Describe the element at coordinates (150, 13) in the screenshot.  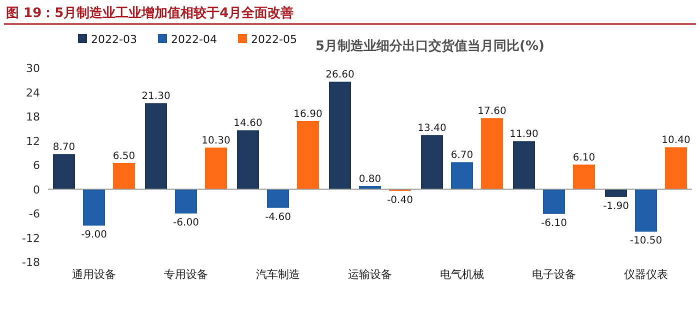
I see `chart-title: 图 19：5月制造业工业增加值相较于4月全面改善` at that location.